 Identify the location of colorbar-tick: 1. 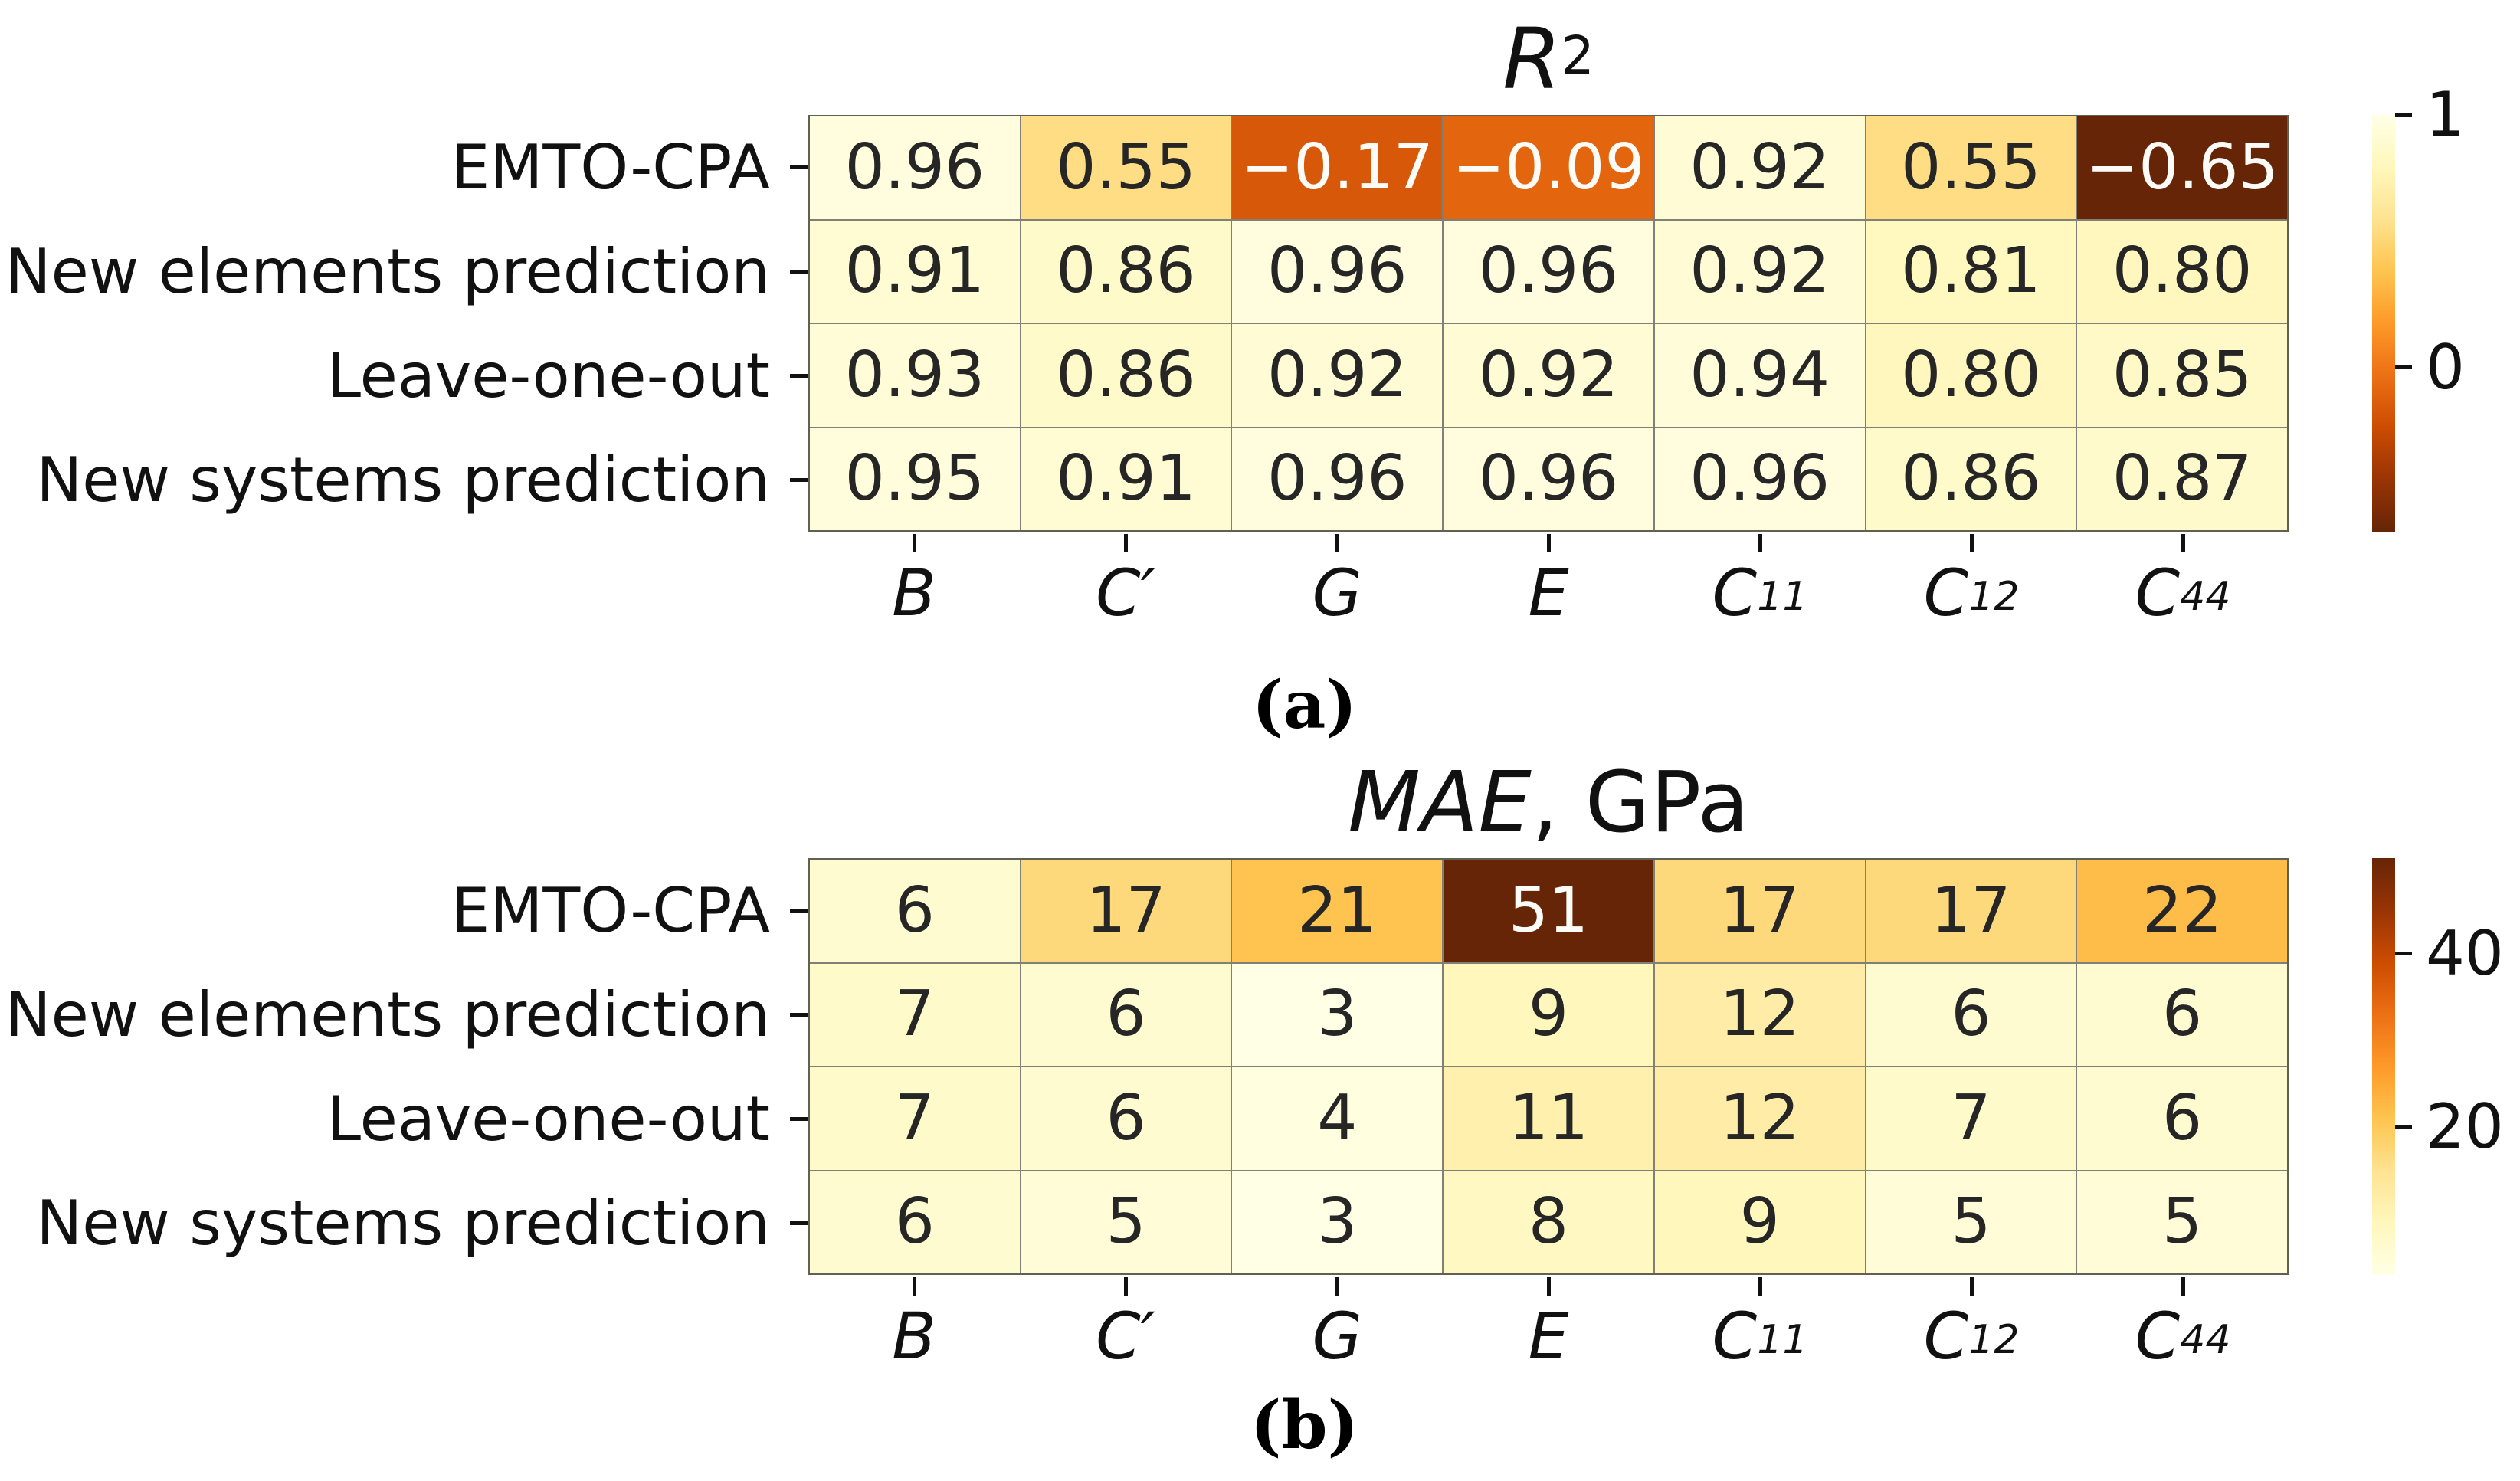
(2430, 115).